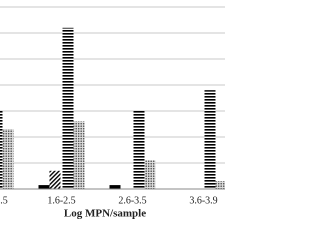 This screenshot has width=320, height=240. What do you see at coordinates (203, 200) in the screenshot?
I see `x-tick-label: 3.6-3.9` at bounding box center [203, 200].